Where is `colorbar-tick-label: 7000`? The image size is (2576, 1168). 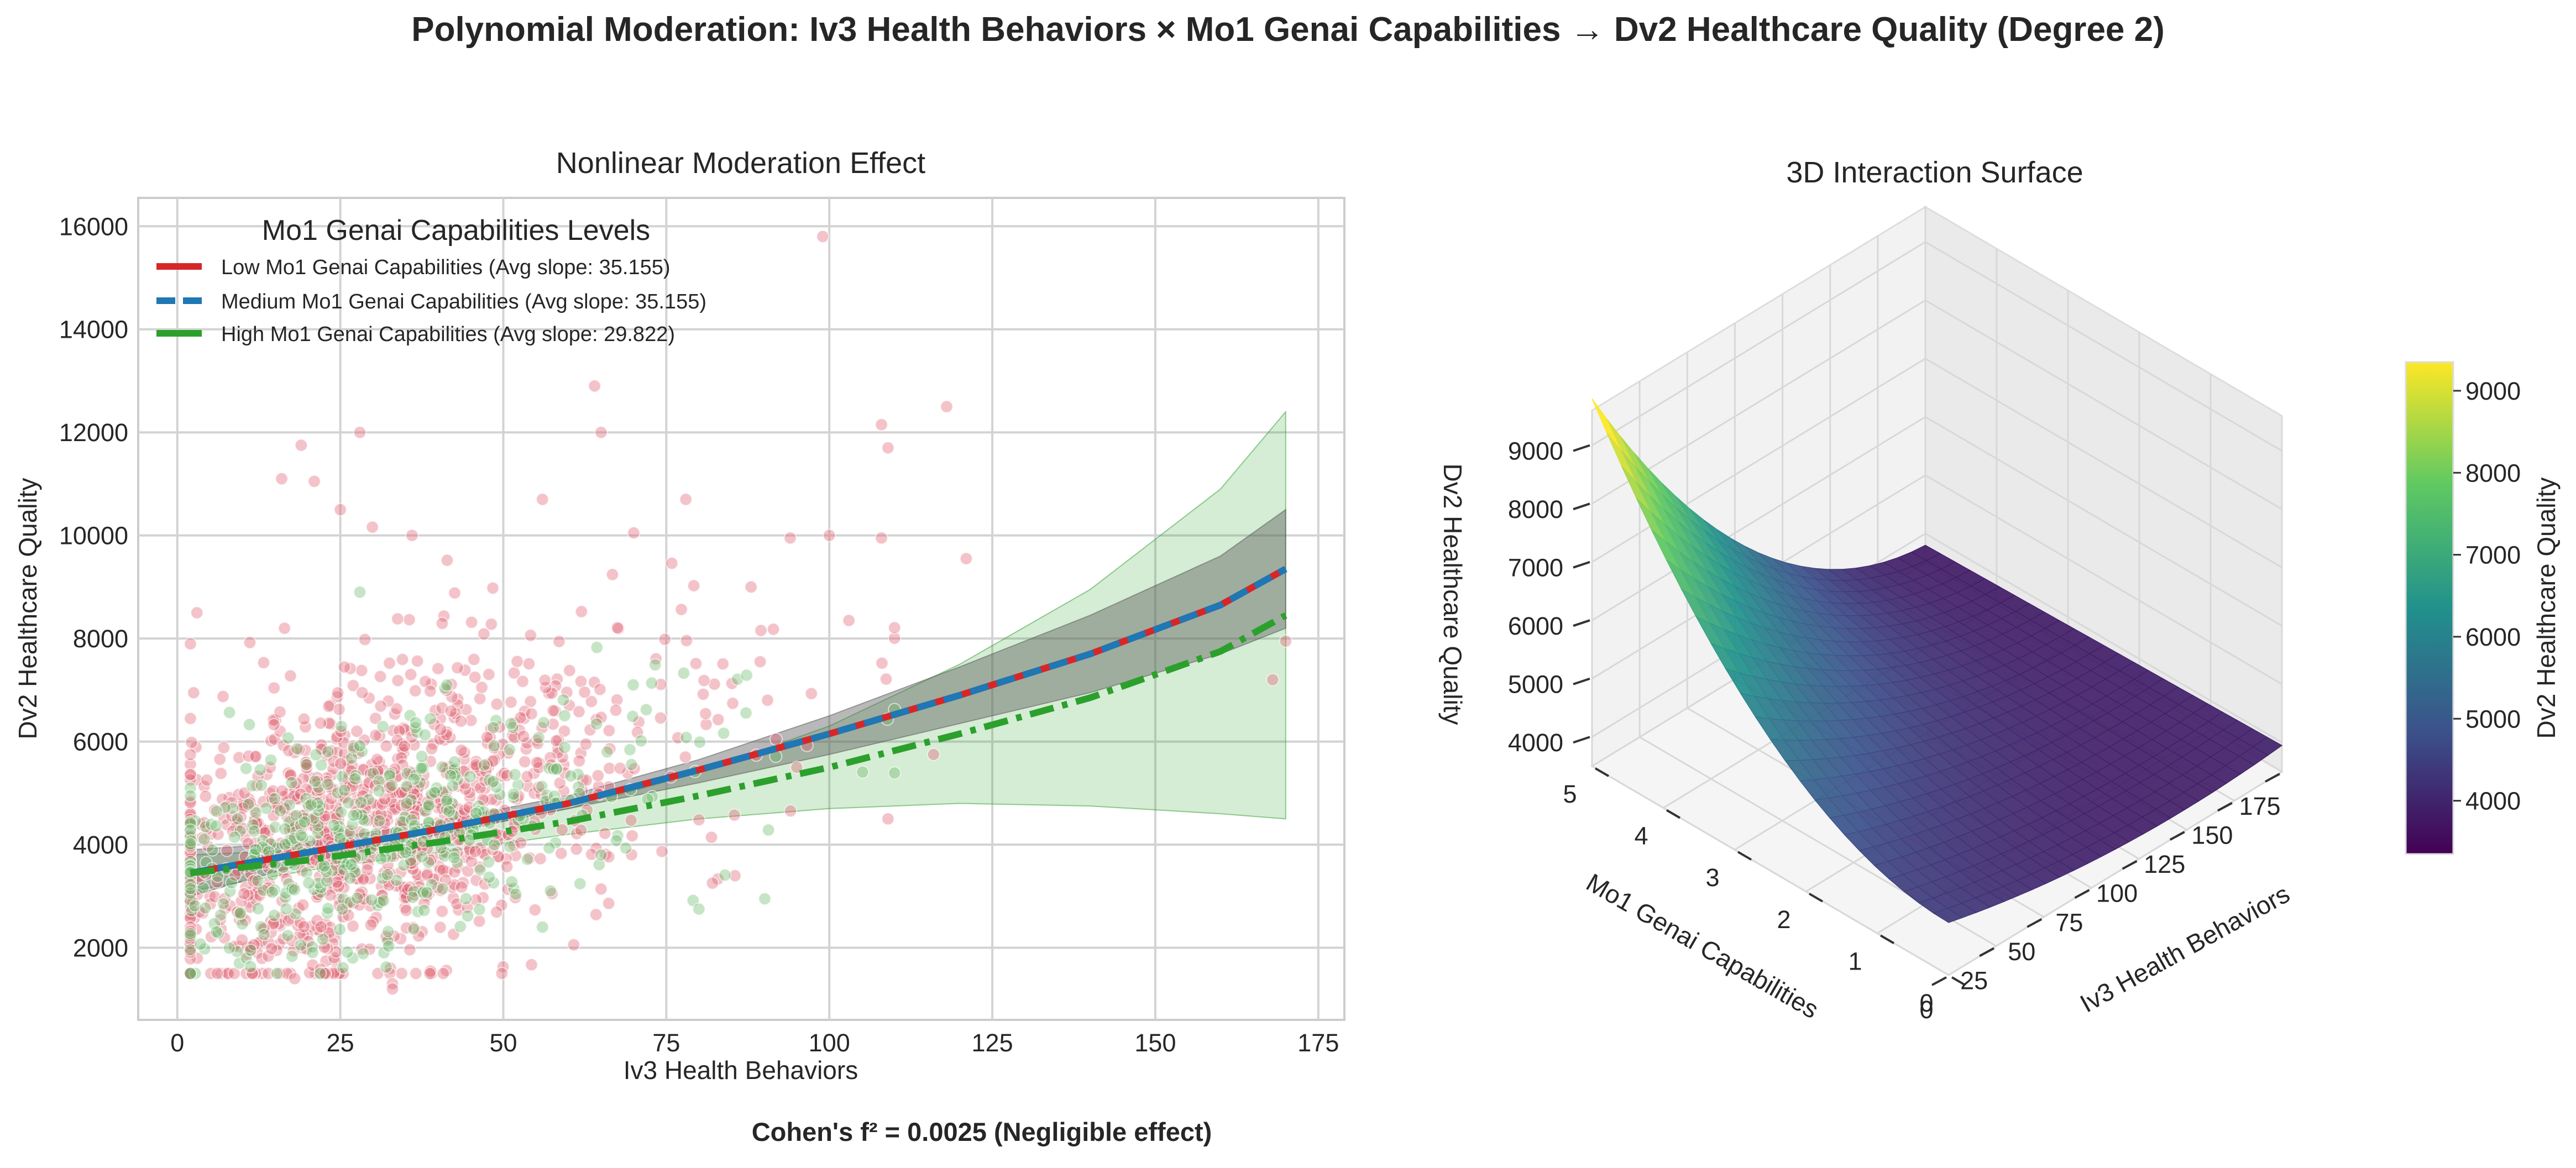 colorbar-tick-label: 7000 is located at coordinates (2493, 555).